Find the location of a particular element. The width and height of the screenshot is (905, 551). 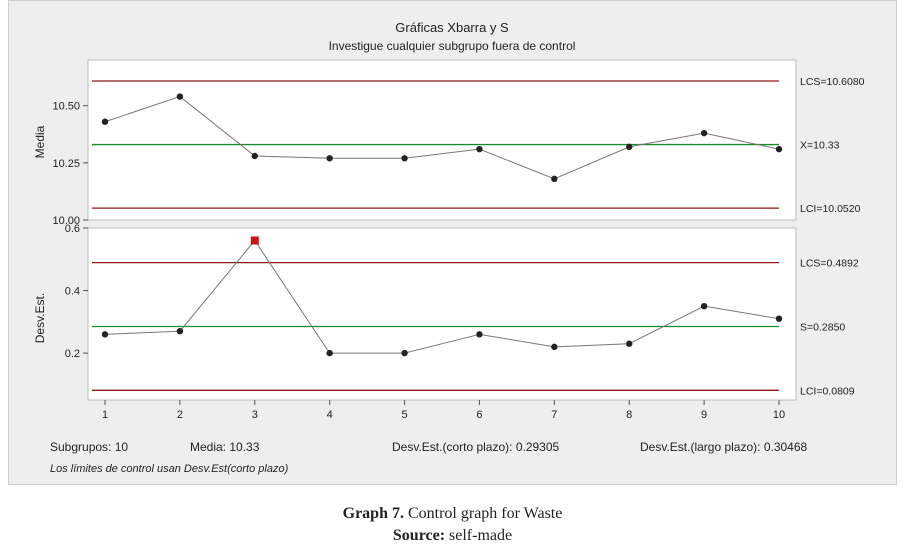

x-tick-label: 2 is located at coordinates (180, 415).